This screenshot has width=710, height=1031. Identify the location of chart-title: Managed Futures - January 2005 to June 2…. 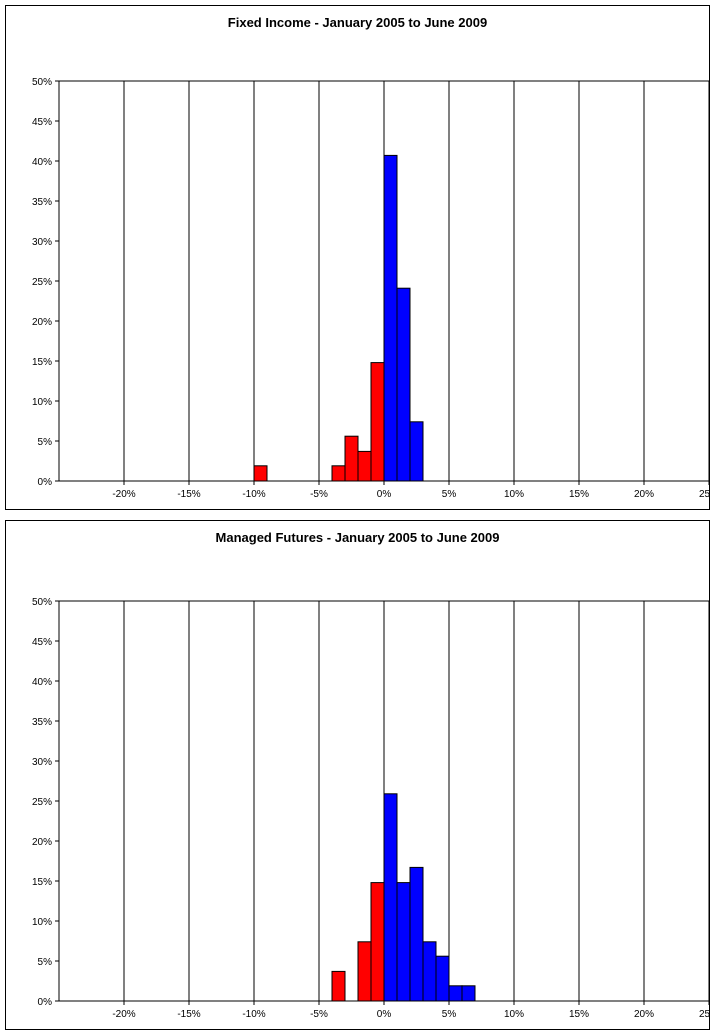
(357, 537).